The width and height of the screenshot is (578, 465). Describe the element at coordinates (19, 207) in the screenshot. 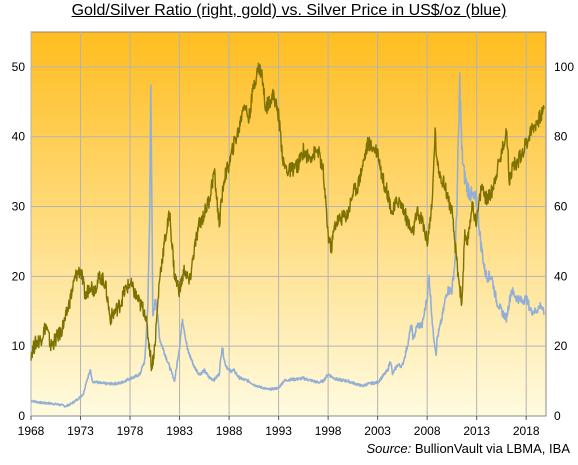

I see `y-left-tick-label: 30` at that location.